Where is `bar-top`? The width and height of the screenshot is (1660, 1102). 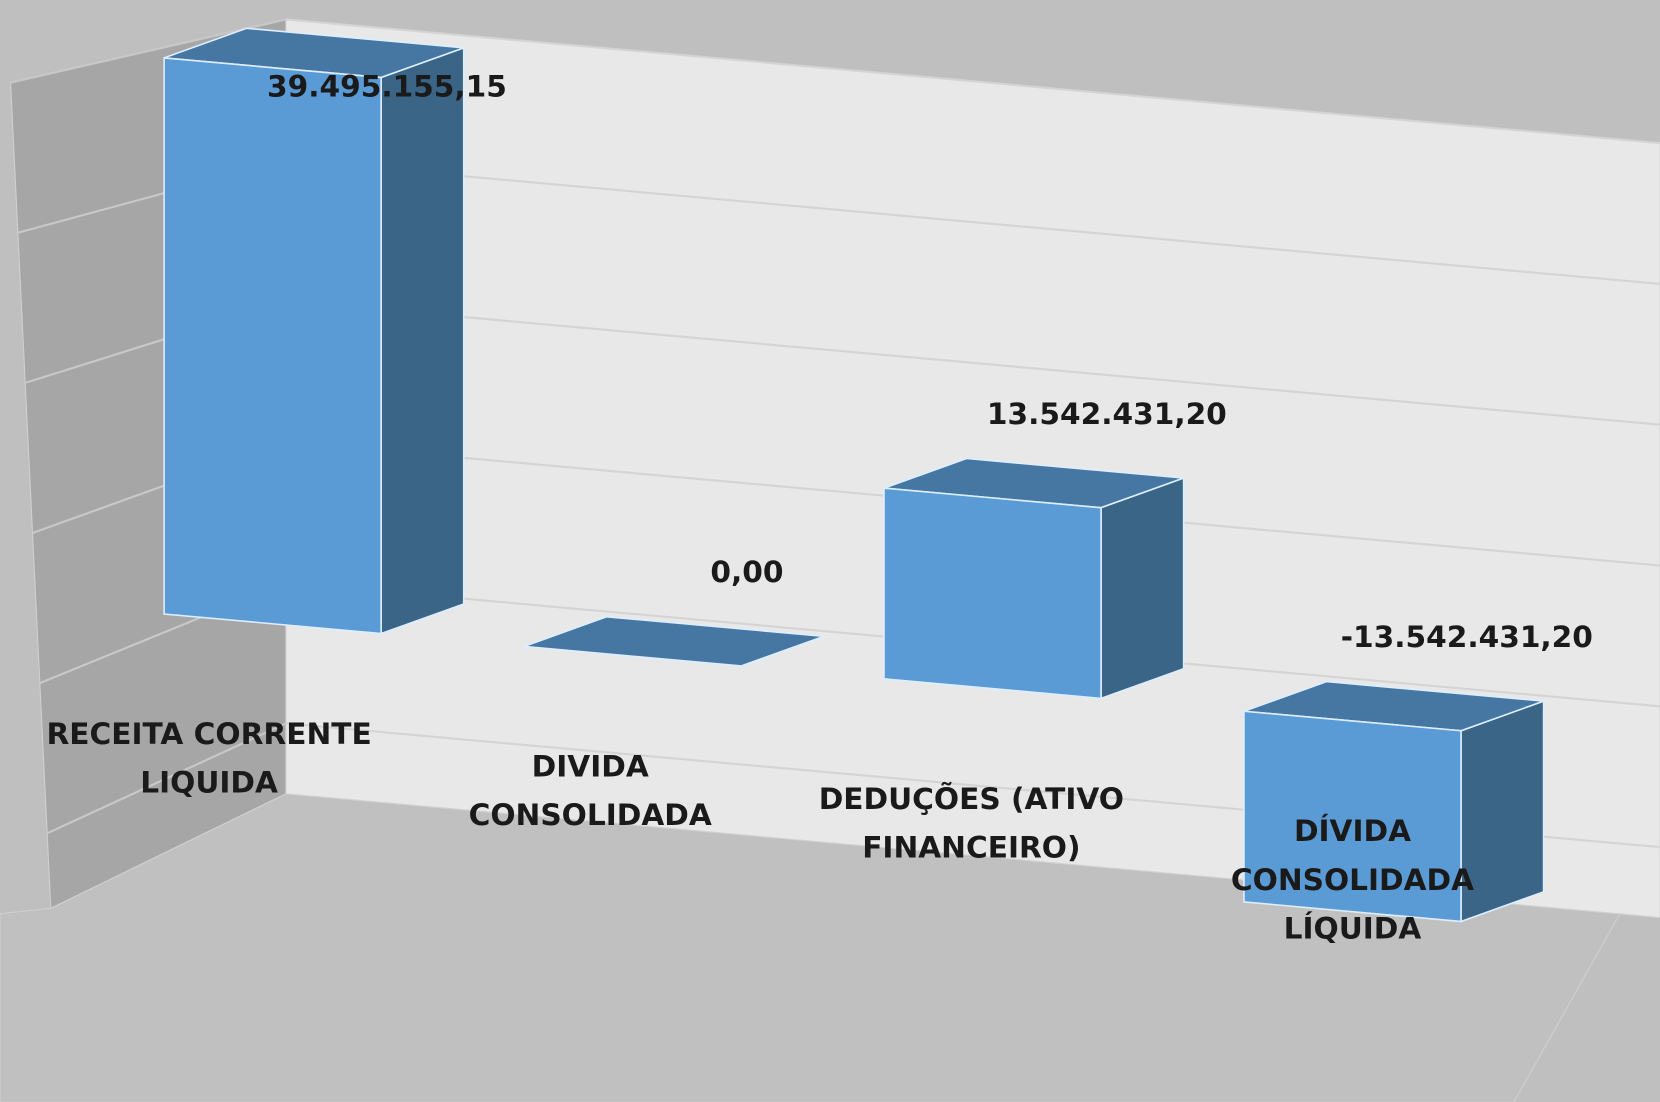 bar-top is located at coordinates (673, 641).